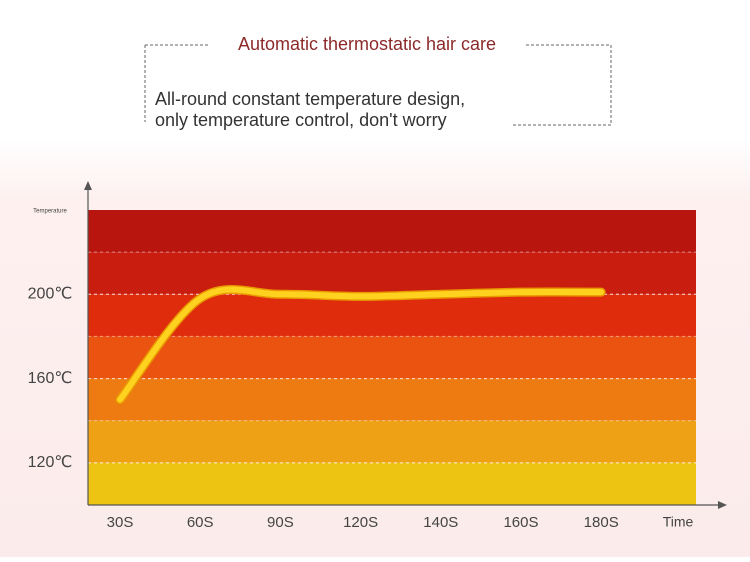 The image size is (750, 562). Describe the element at coordinates (280, 522) in the screenshot. I see `x-tick-label: 90S` at that location.